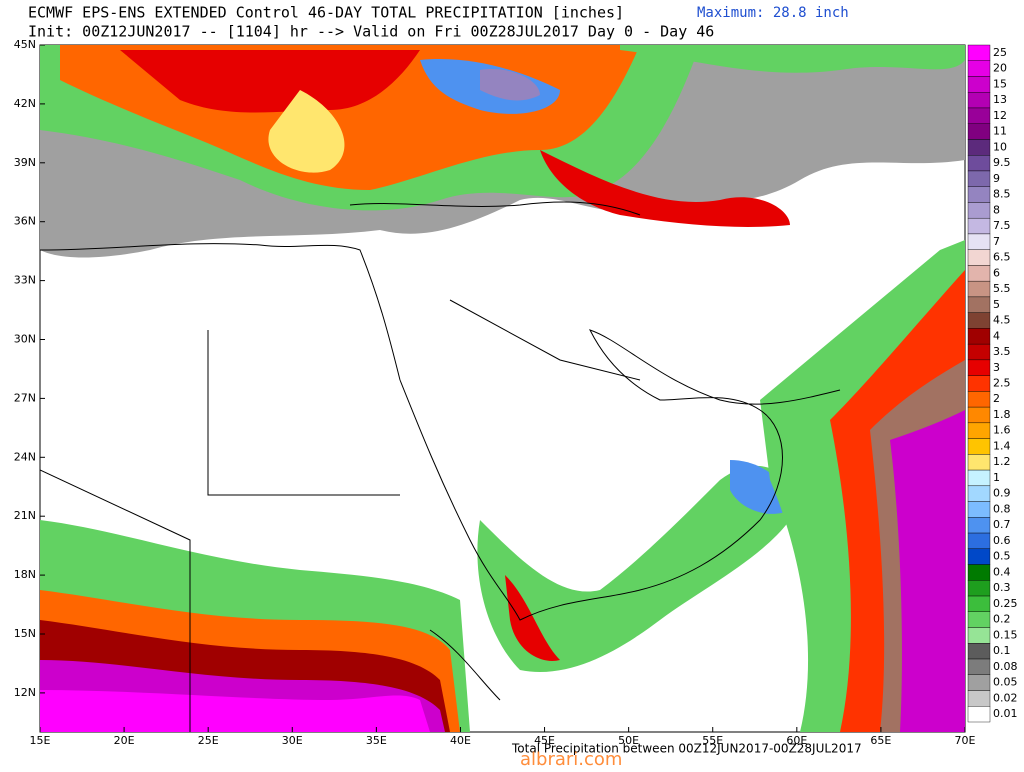 The image size is (1024, 772). Describe the element at coordinates (25, 692) in the screenshot. I see `latitude-label: 12N` at that location.